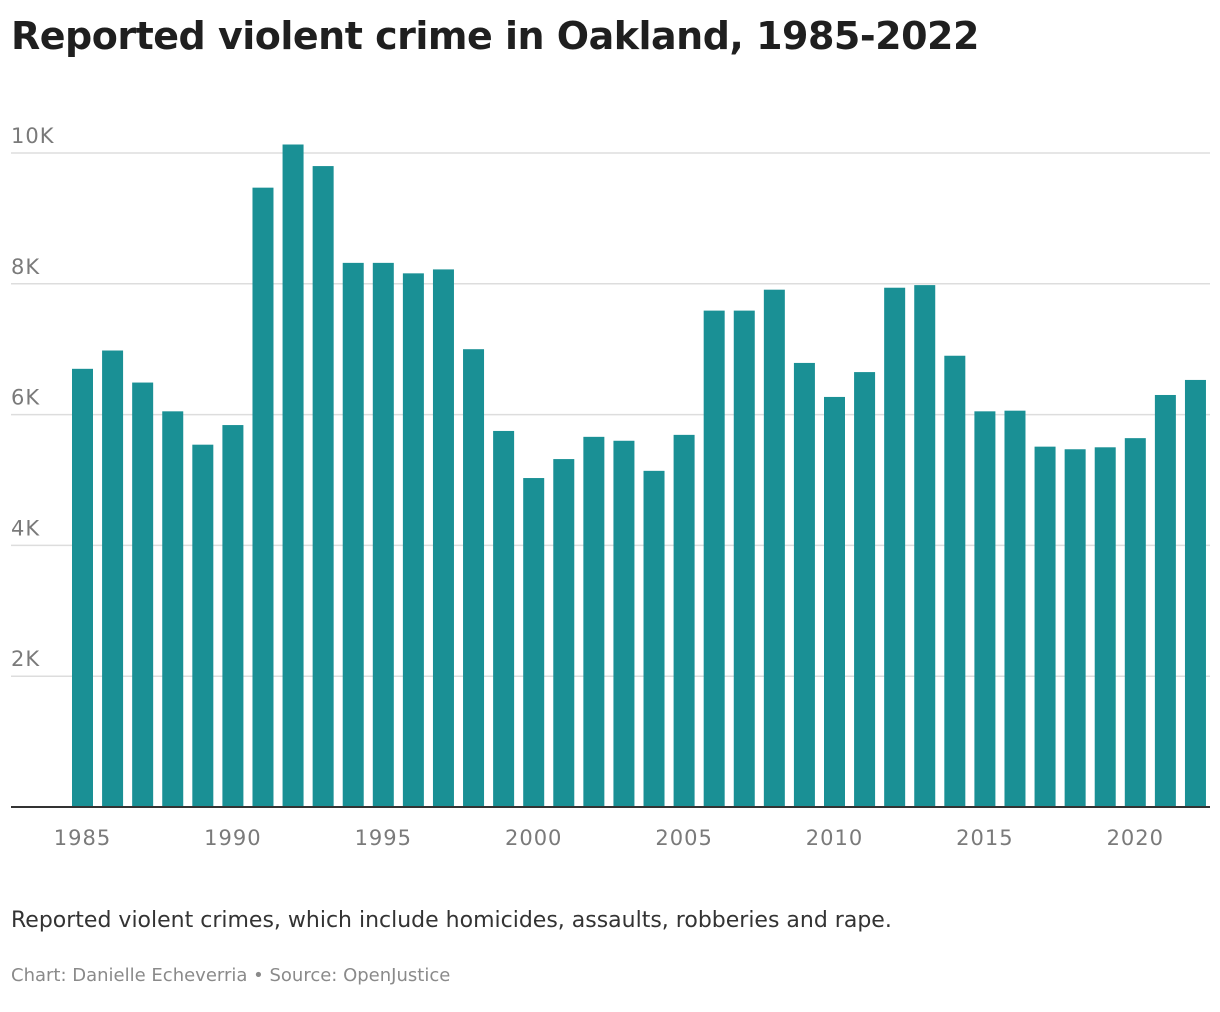  I want to click on x-tick-label: 1995, so click(383, 838).